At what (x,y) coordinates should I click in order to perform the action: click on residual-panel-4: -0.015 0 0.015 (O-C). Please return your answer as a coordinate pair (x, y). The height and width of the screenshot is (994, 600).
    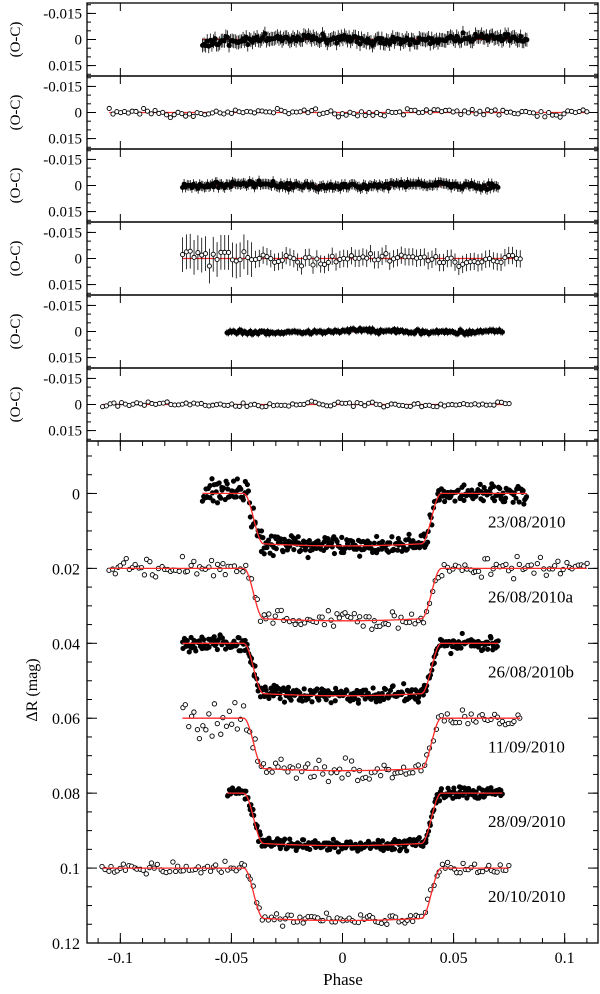
    Looking at the image, I should click on (303, 258).